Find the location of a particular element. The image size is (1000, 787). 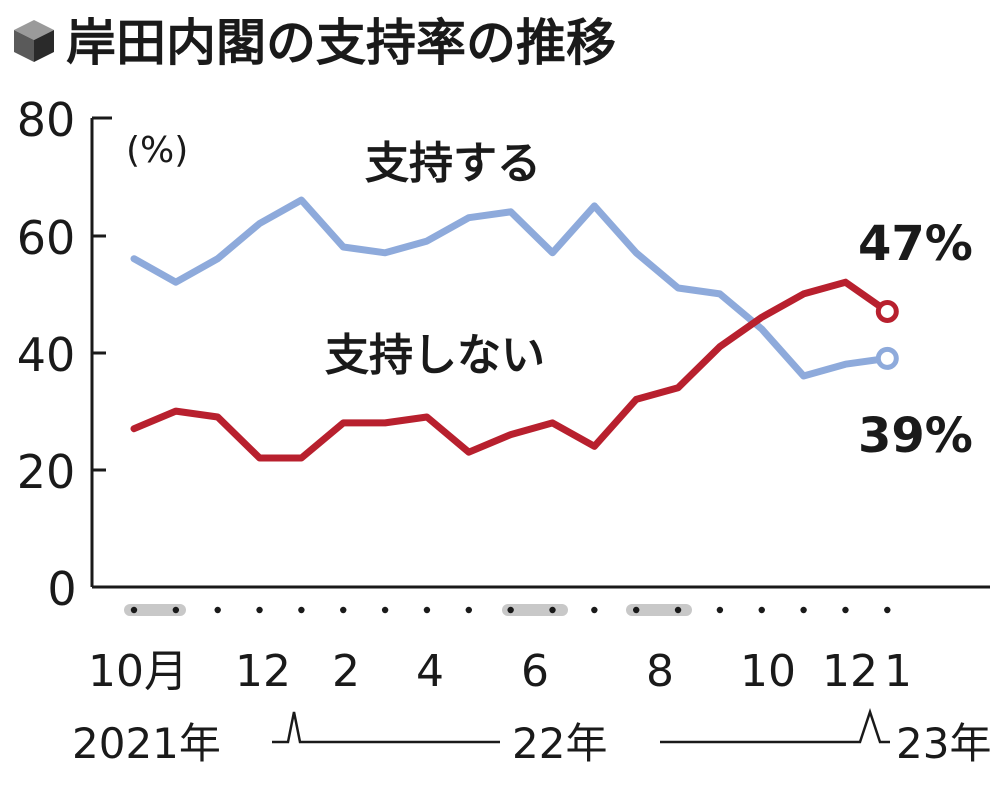

year-divider-2022-2023 is located at coordinates (775, 726).